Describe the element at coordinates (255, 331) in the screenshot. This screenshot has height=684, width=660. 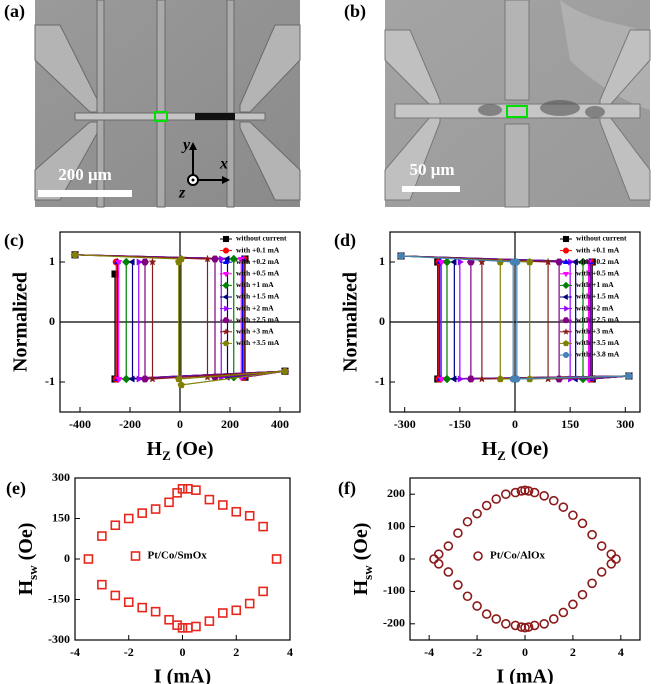
I see `legend-label: with +3 mA` at that location.